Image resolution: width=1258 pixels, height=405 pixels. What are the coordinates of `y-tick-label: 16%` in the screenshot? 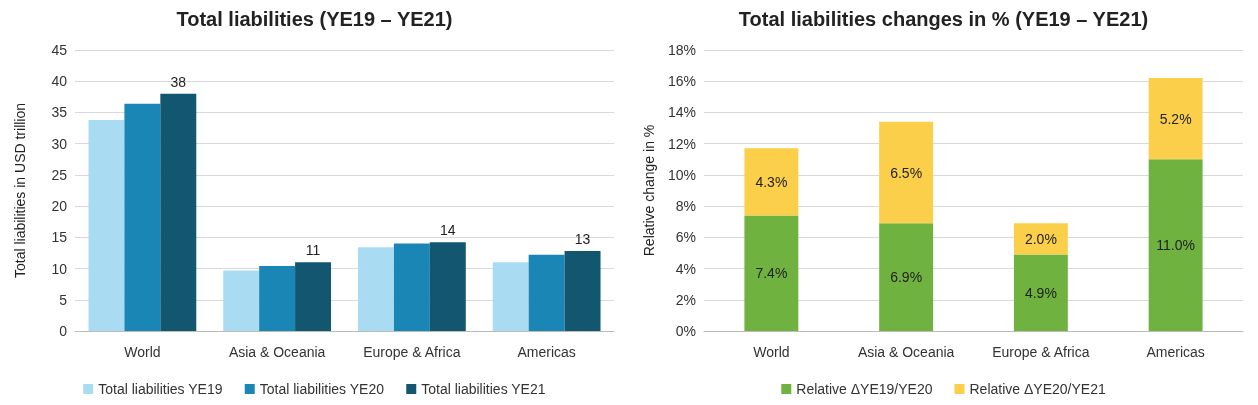 It's located at (681, 81).